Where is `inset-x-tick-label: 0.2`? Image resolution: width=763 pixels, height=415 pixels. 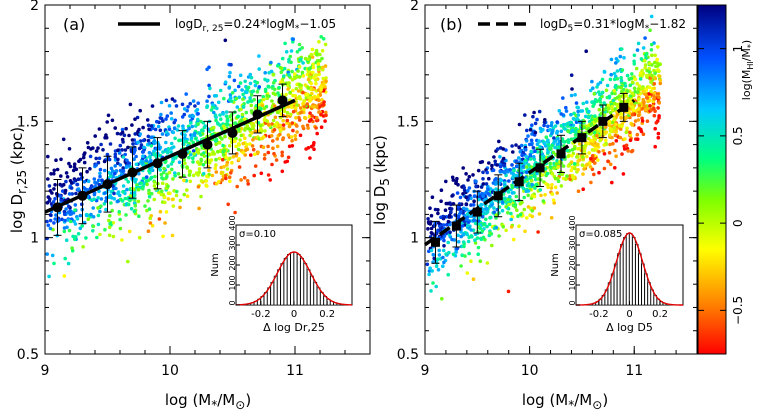 inset-x-tick-label: 0.2 is located at coordinates (327, 314).